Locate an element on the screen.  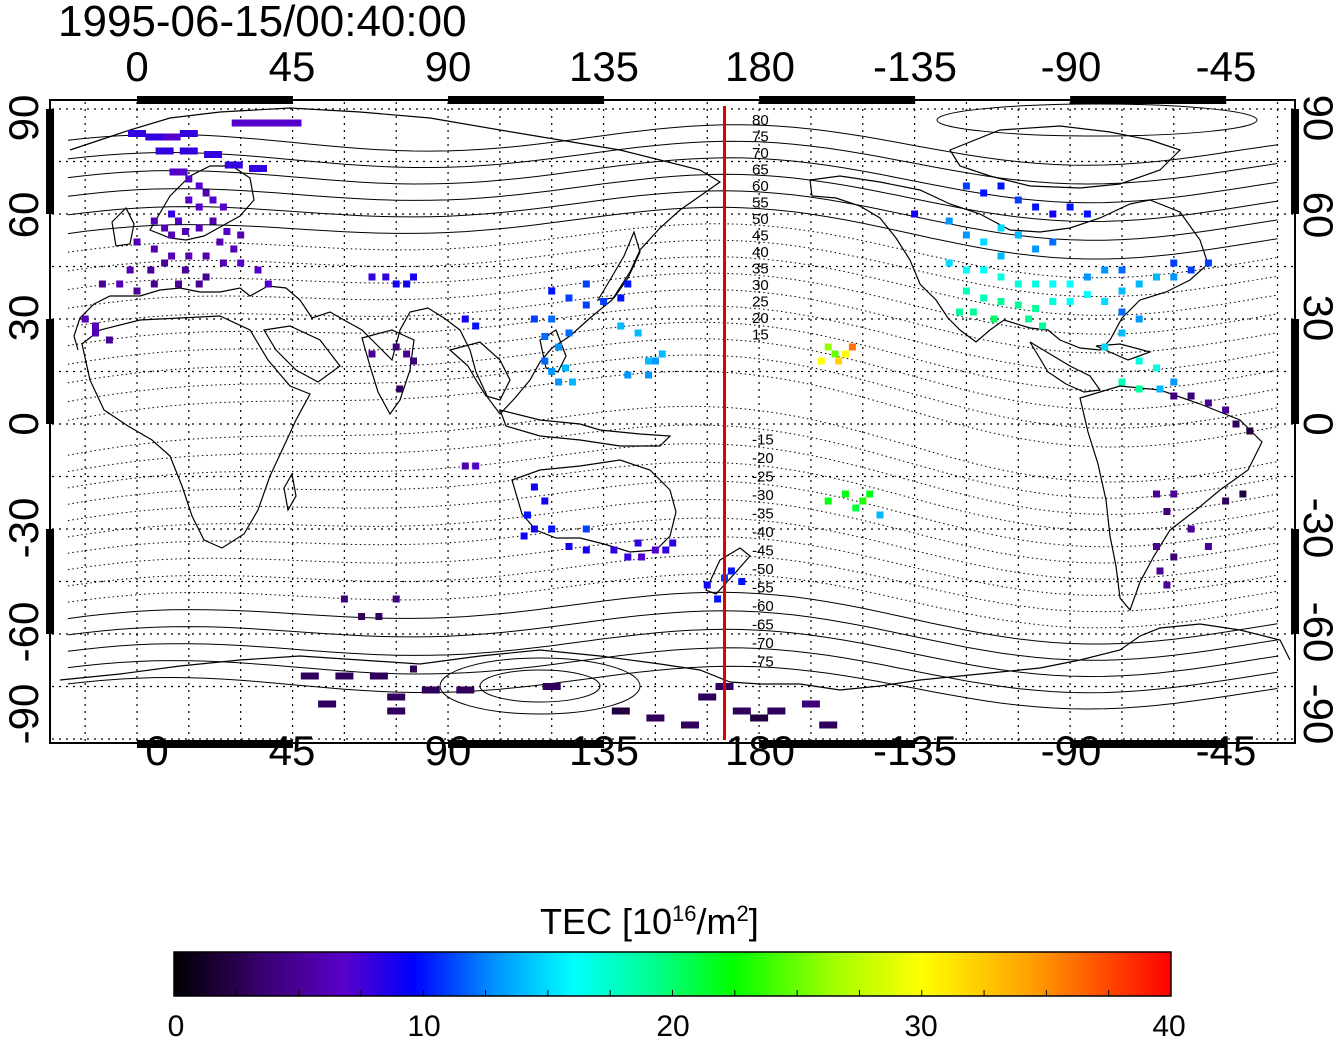
colorbar-title-suffix: ] is located at coordinates (753, 921).